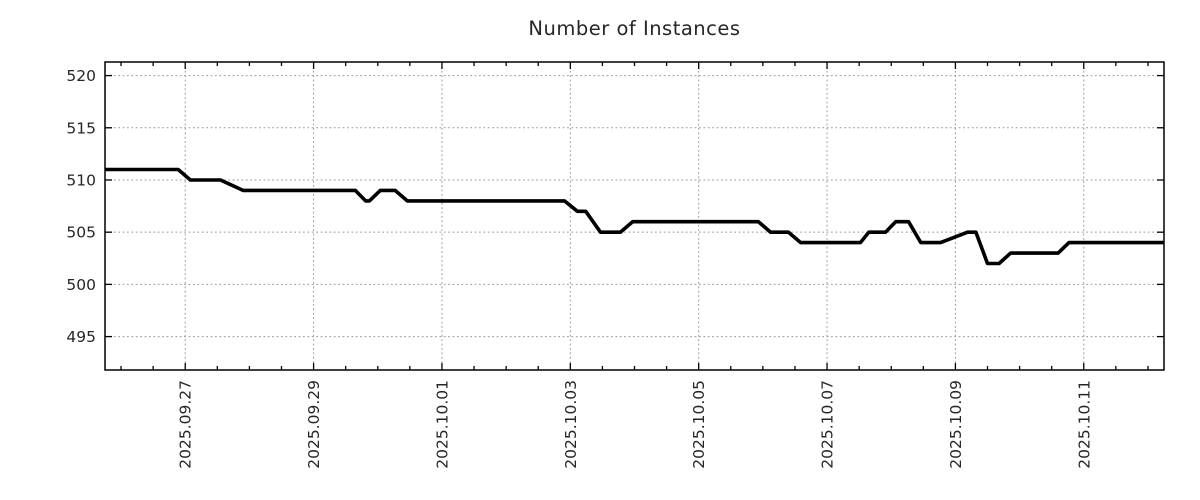 The image size is (1200, 500). What do you see at coordinates (699, 424) in the screenshot?
I see `x-tick-label: 2025.10.05` at bounding box center [699, 424].